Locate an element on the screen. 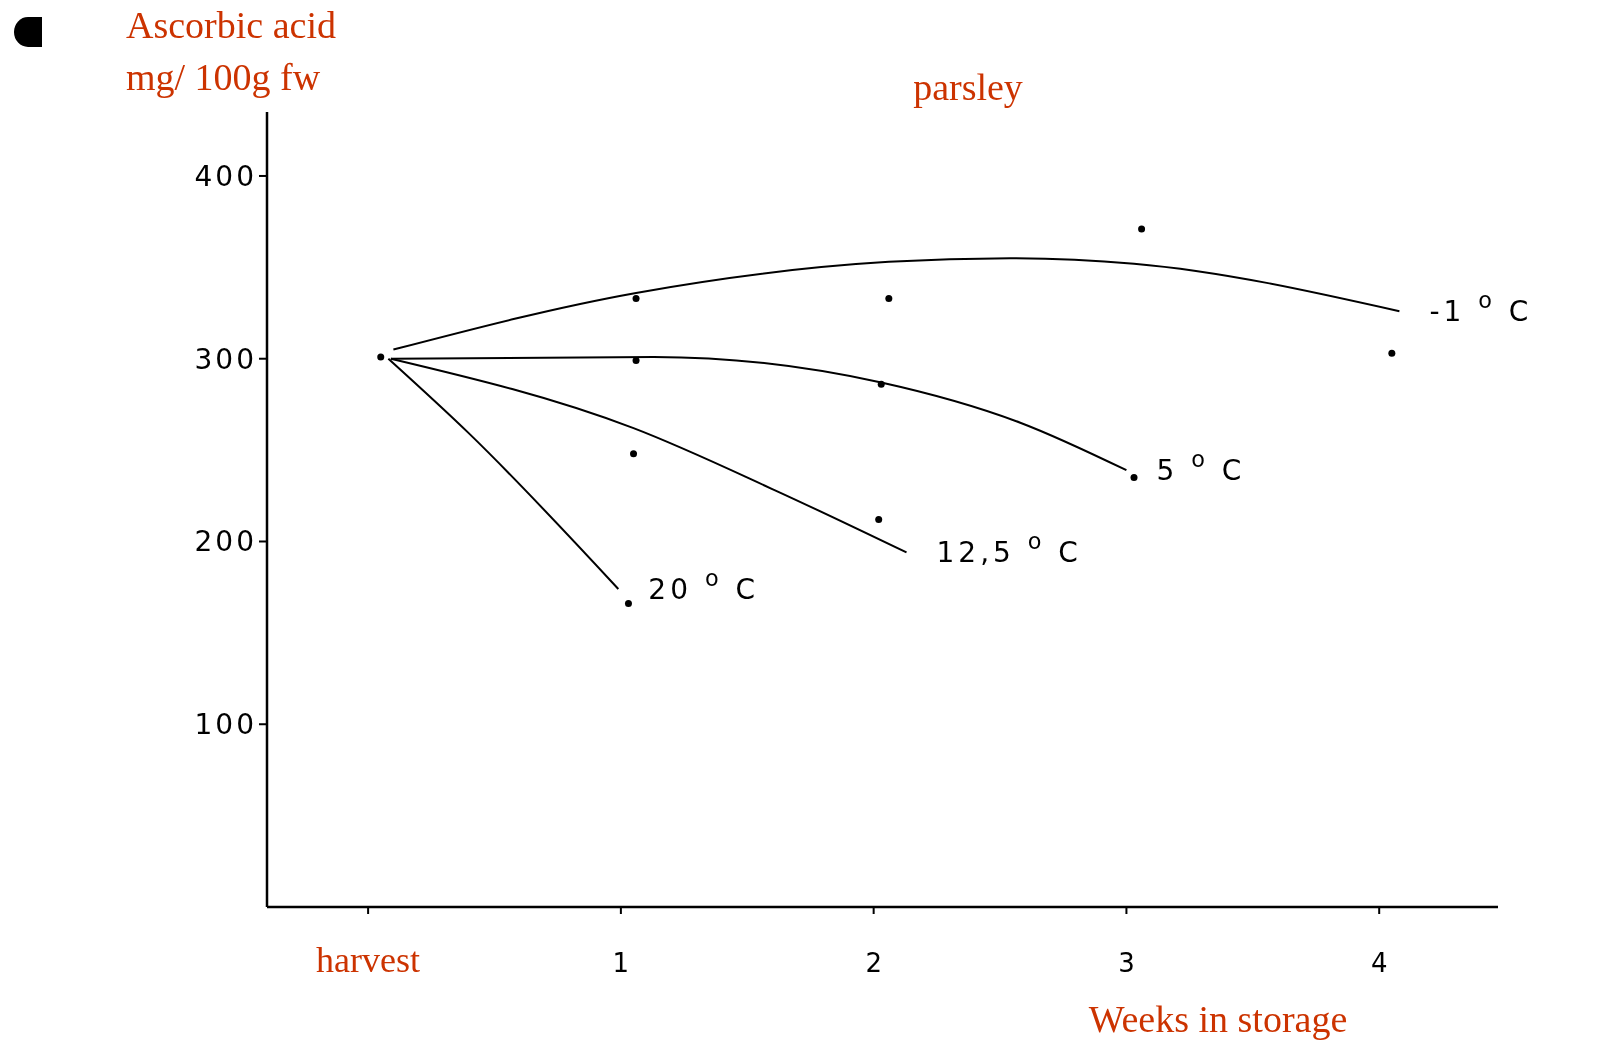  x-tick-label: 4 is located at coordinates (1379, 963).